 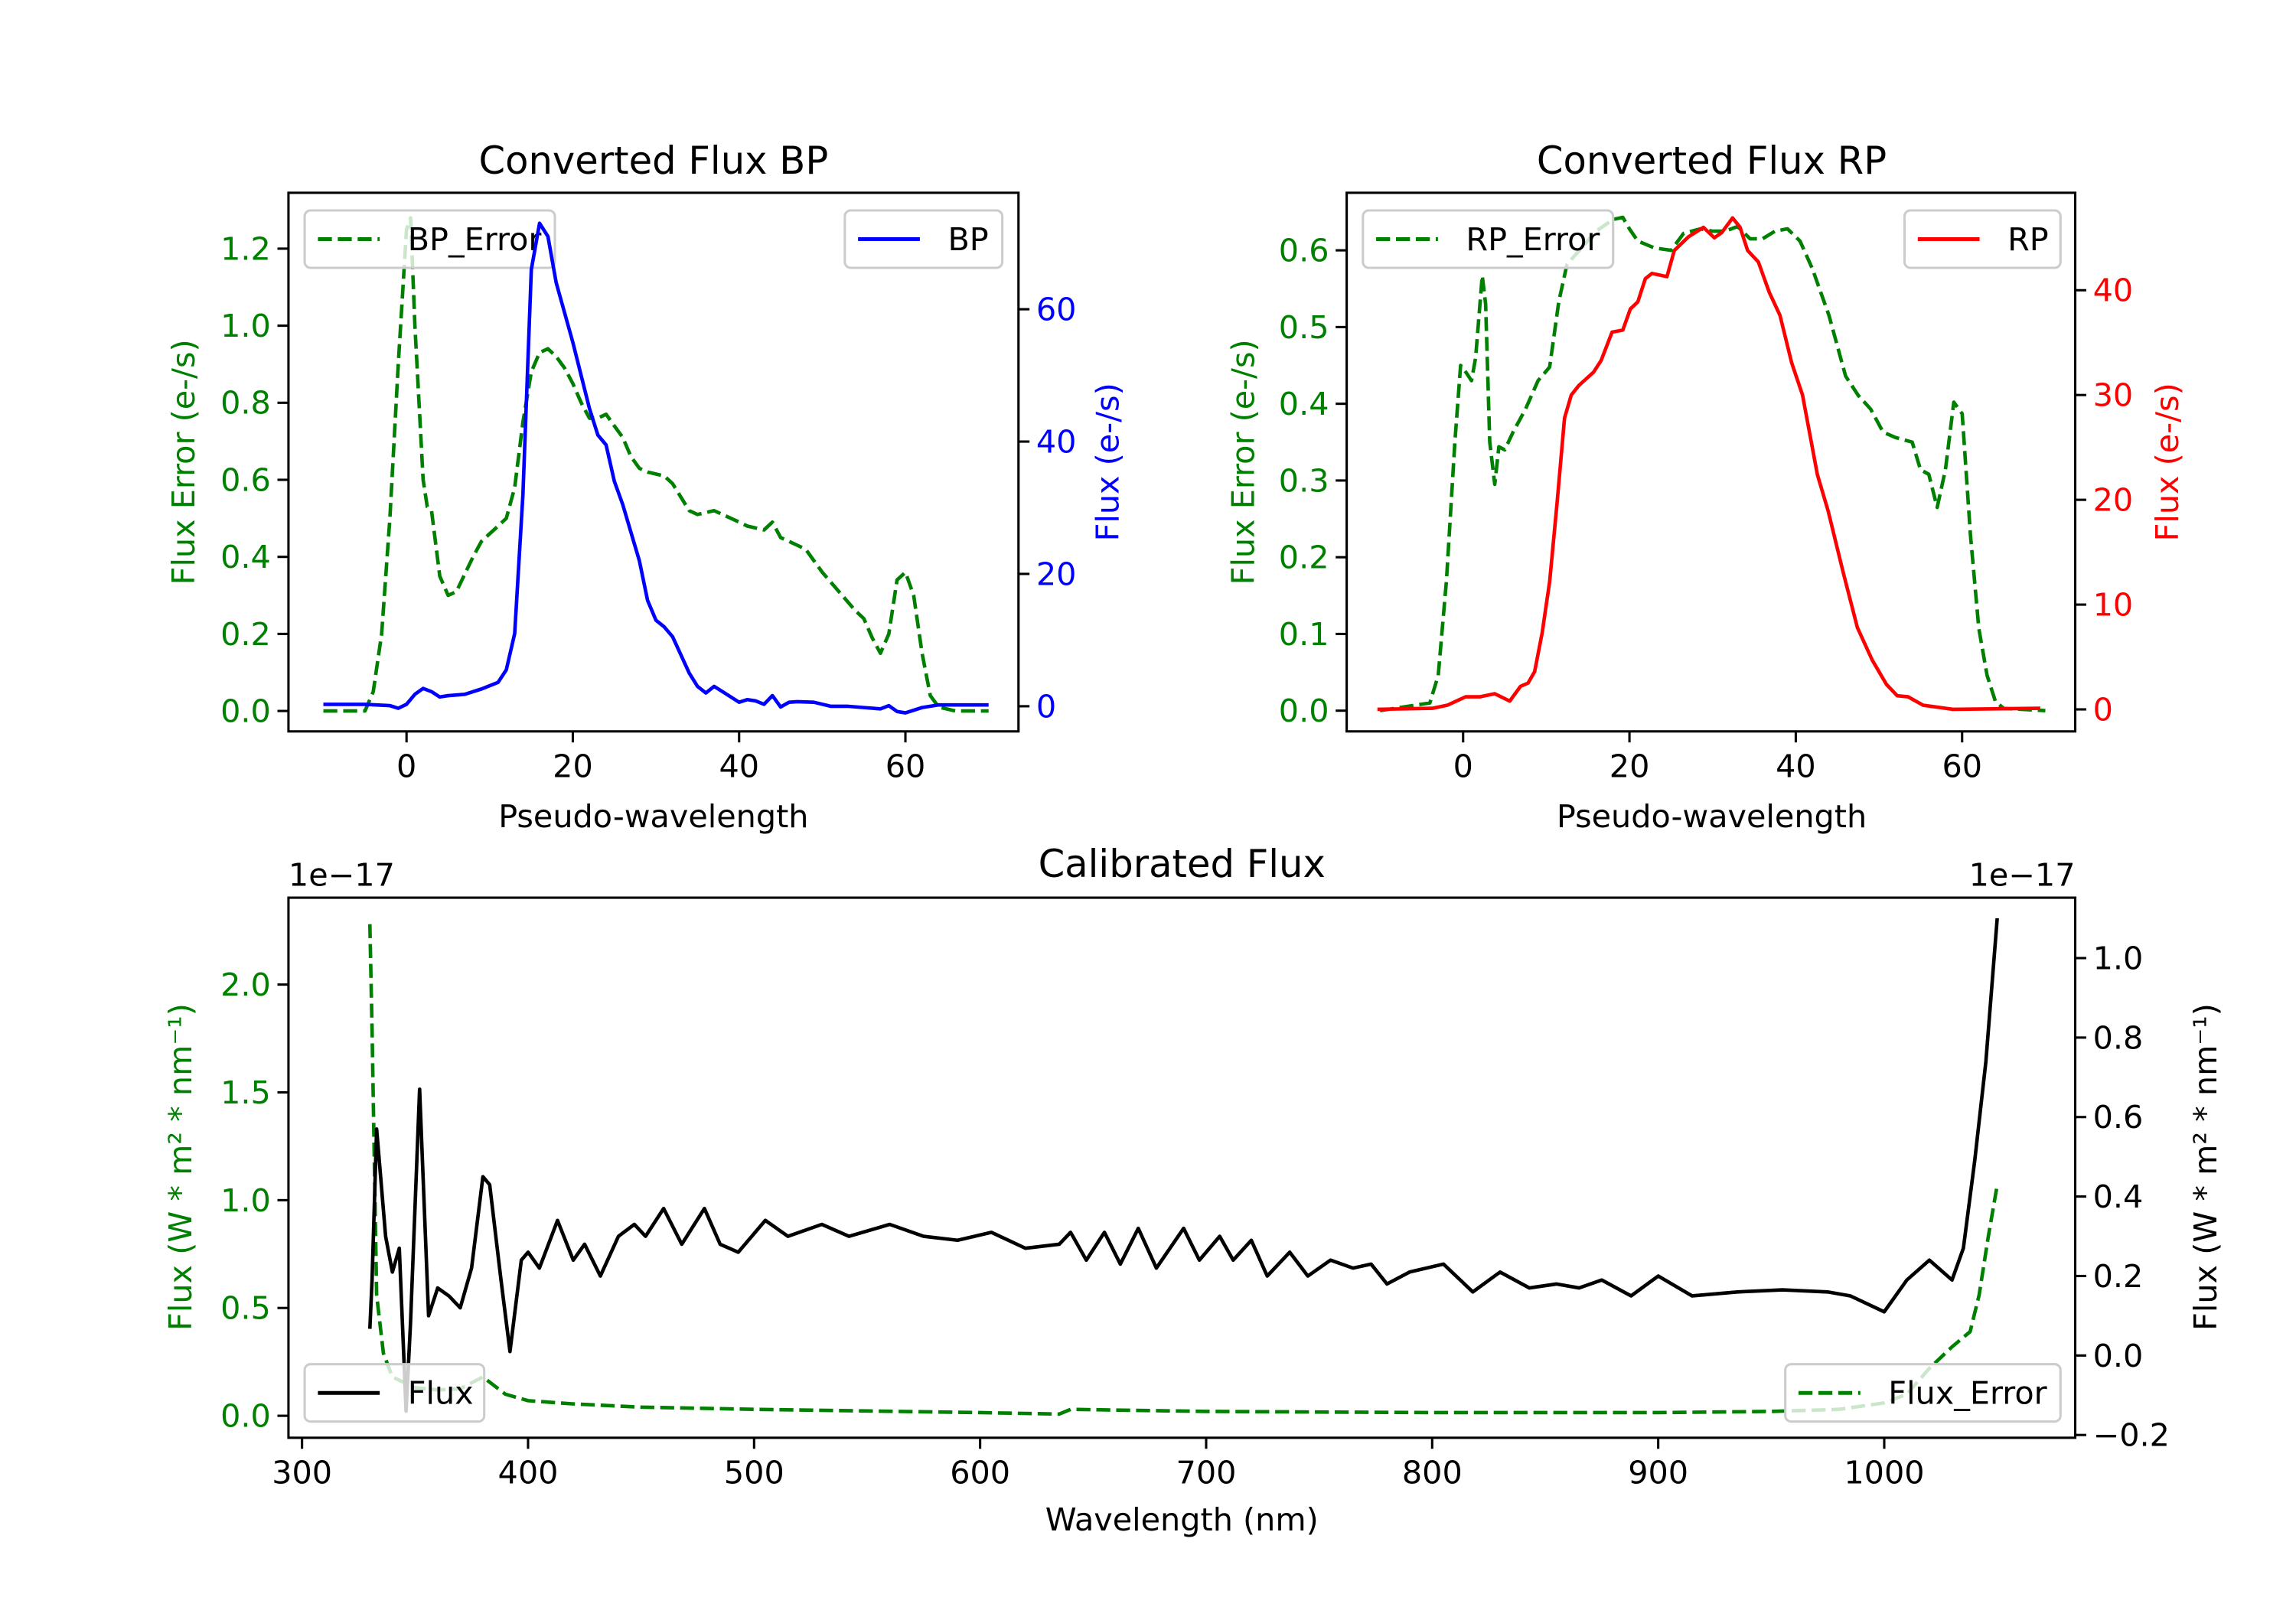 I want to click on y-right-tick-label: 60, so click(x=1056, y=310).